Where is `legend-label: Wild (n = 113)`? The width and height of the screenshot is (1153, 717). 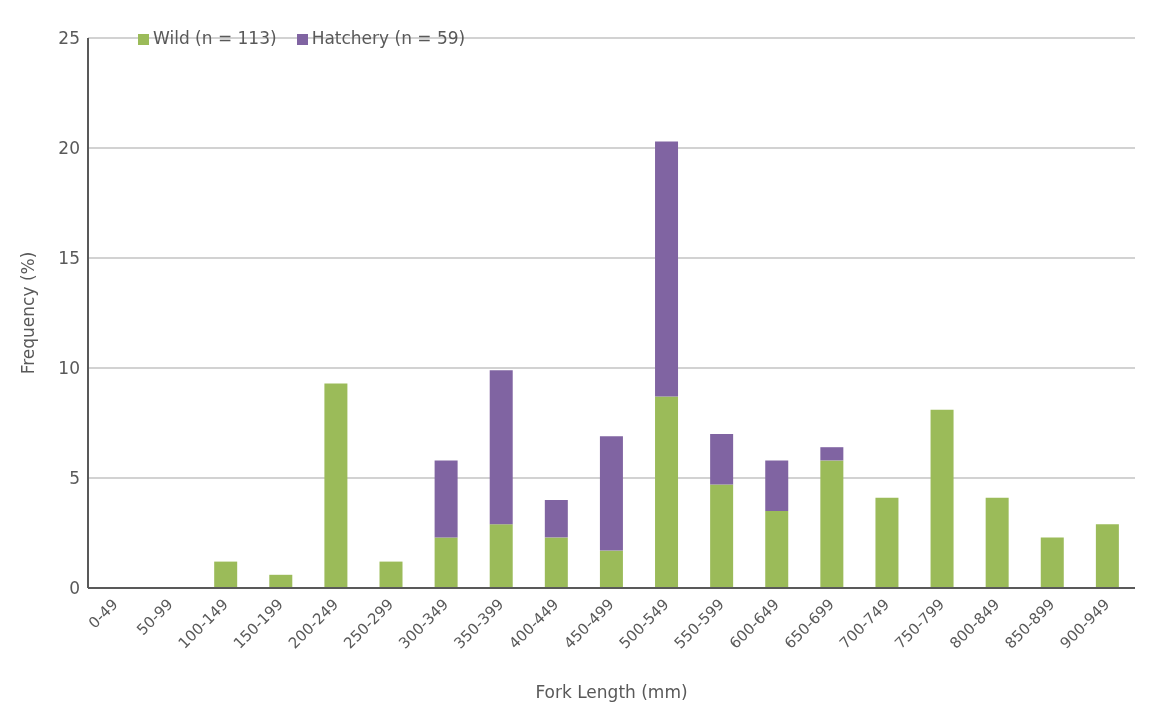
legend-label: Wild (n = 113) is located at coordinates (215, 38).